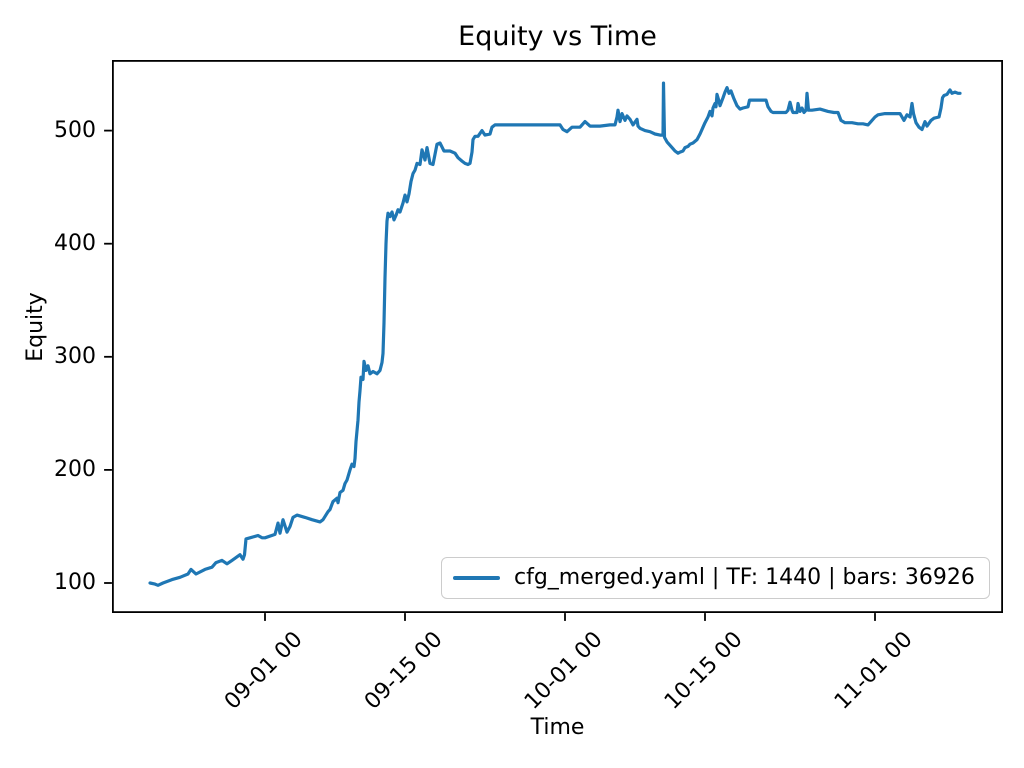 Image resolution: width=1024 pixels, height=768 pixels. What do you see at coordinates (75, 582) in the screenshot?
I see `y-tick-label: 100` at bounding box center [75, 582].